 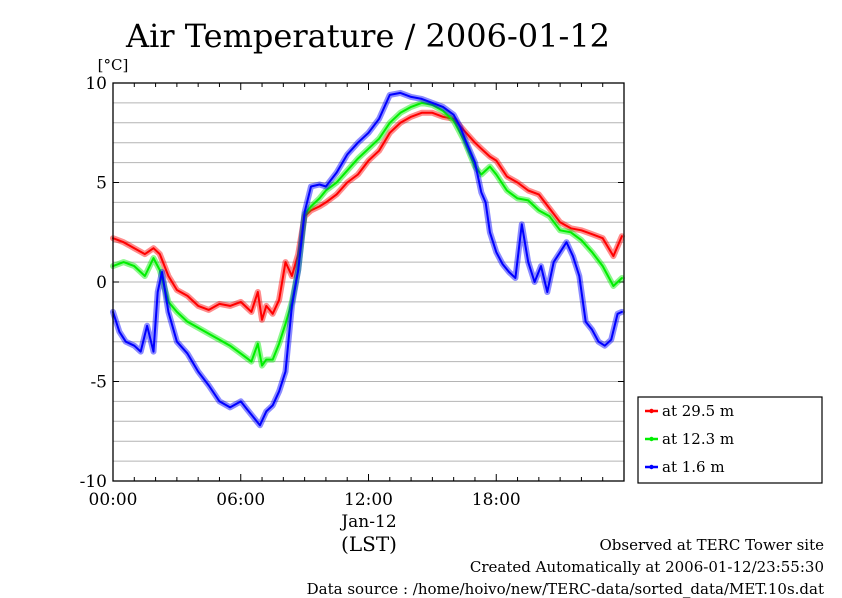 I want to click on legend: at 29.5 m at 12.3 m at 1.6 m, so click(x=730, y=440).